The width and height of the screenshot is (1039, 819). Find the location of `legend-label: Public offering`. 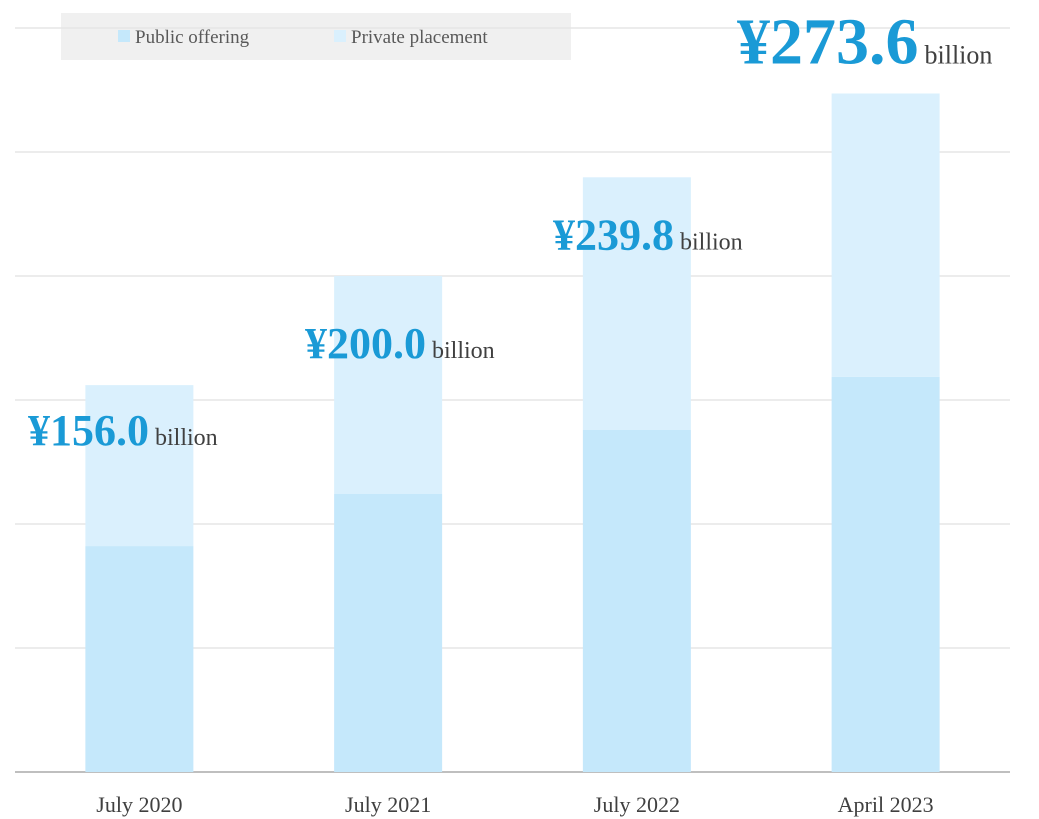

legend-label: Public offering is located at coordinates (192, 37).